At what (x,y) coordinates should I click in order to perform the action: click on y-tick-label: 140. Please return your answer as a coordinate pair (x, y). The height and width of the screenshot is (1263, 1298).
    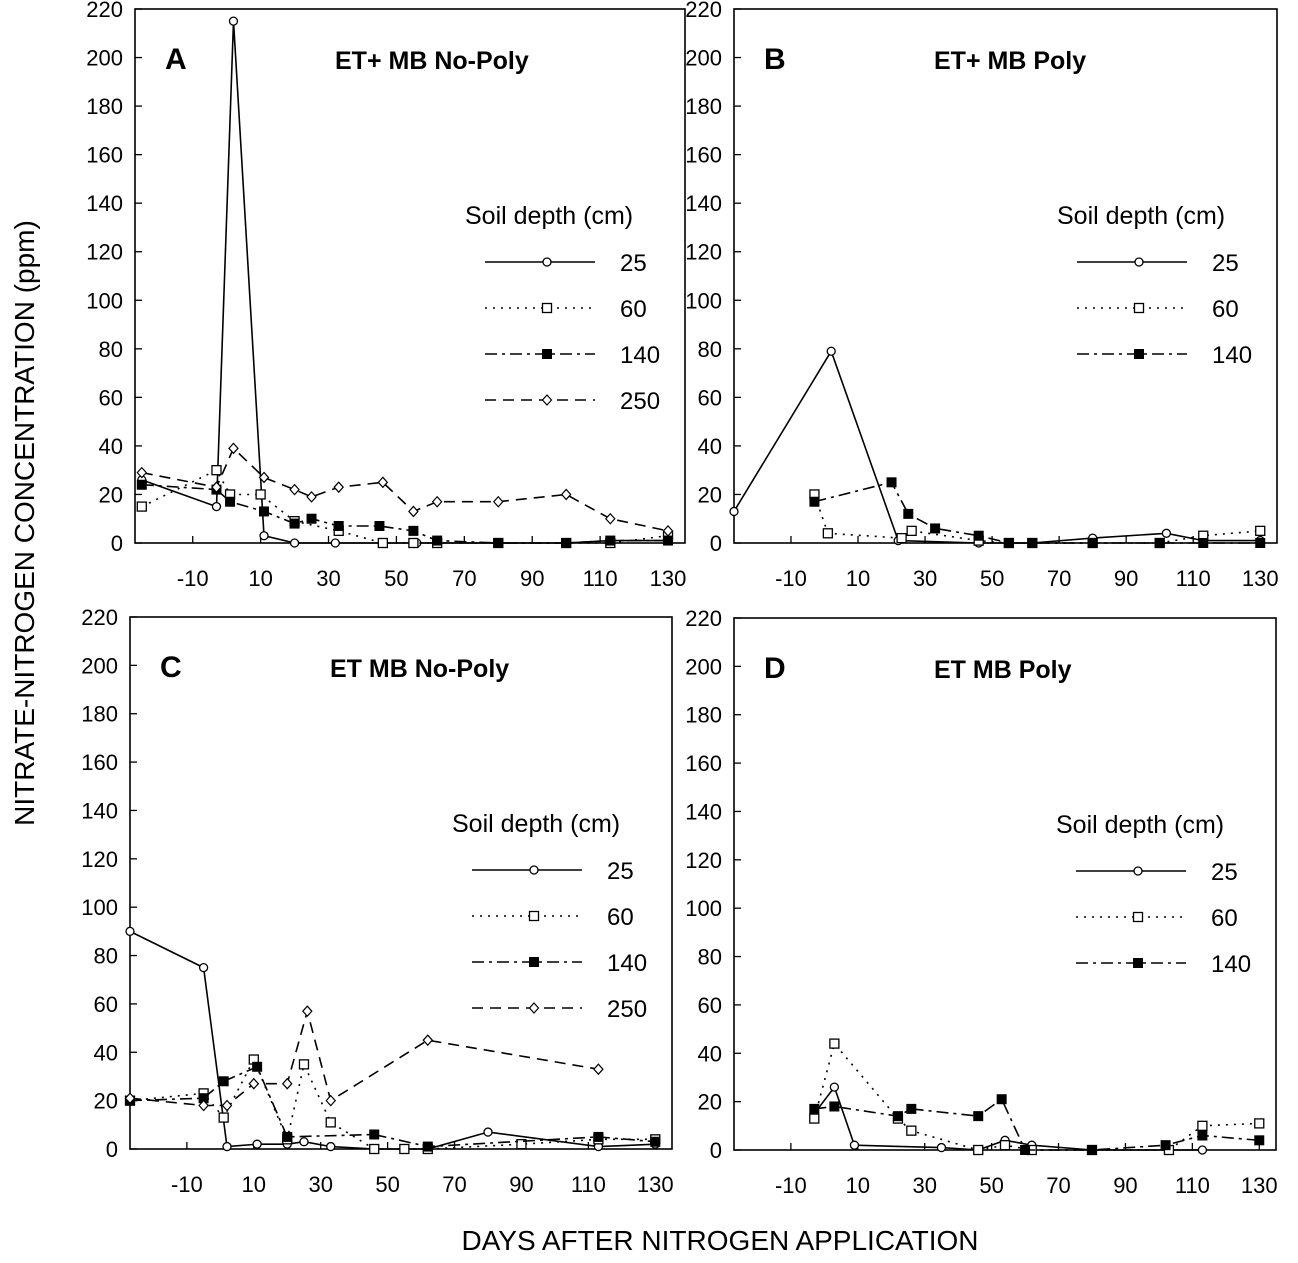
    Looking at the image, I should click on (703, 203).